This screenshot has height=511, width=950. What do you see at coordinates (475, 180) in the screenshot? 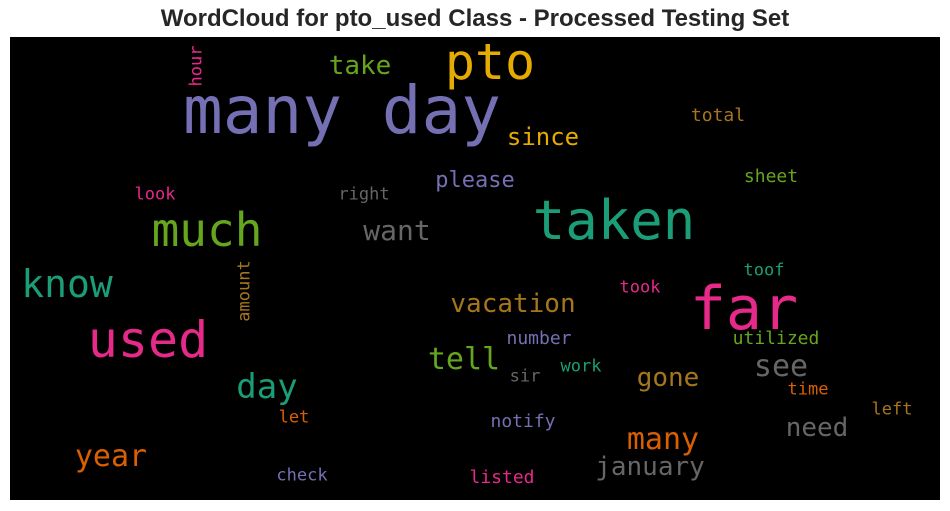
I see `word-please: please` at bounding box center [475, 180].